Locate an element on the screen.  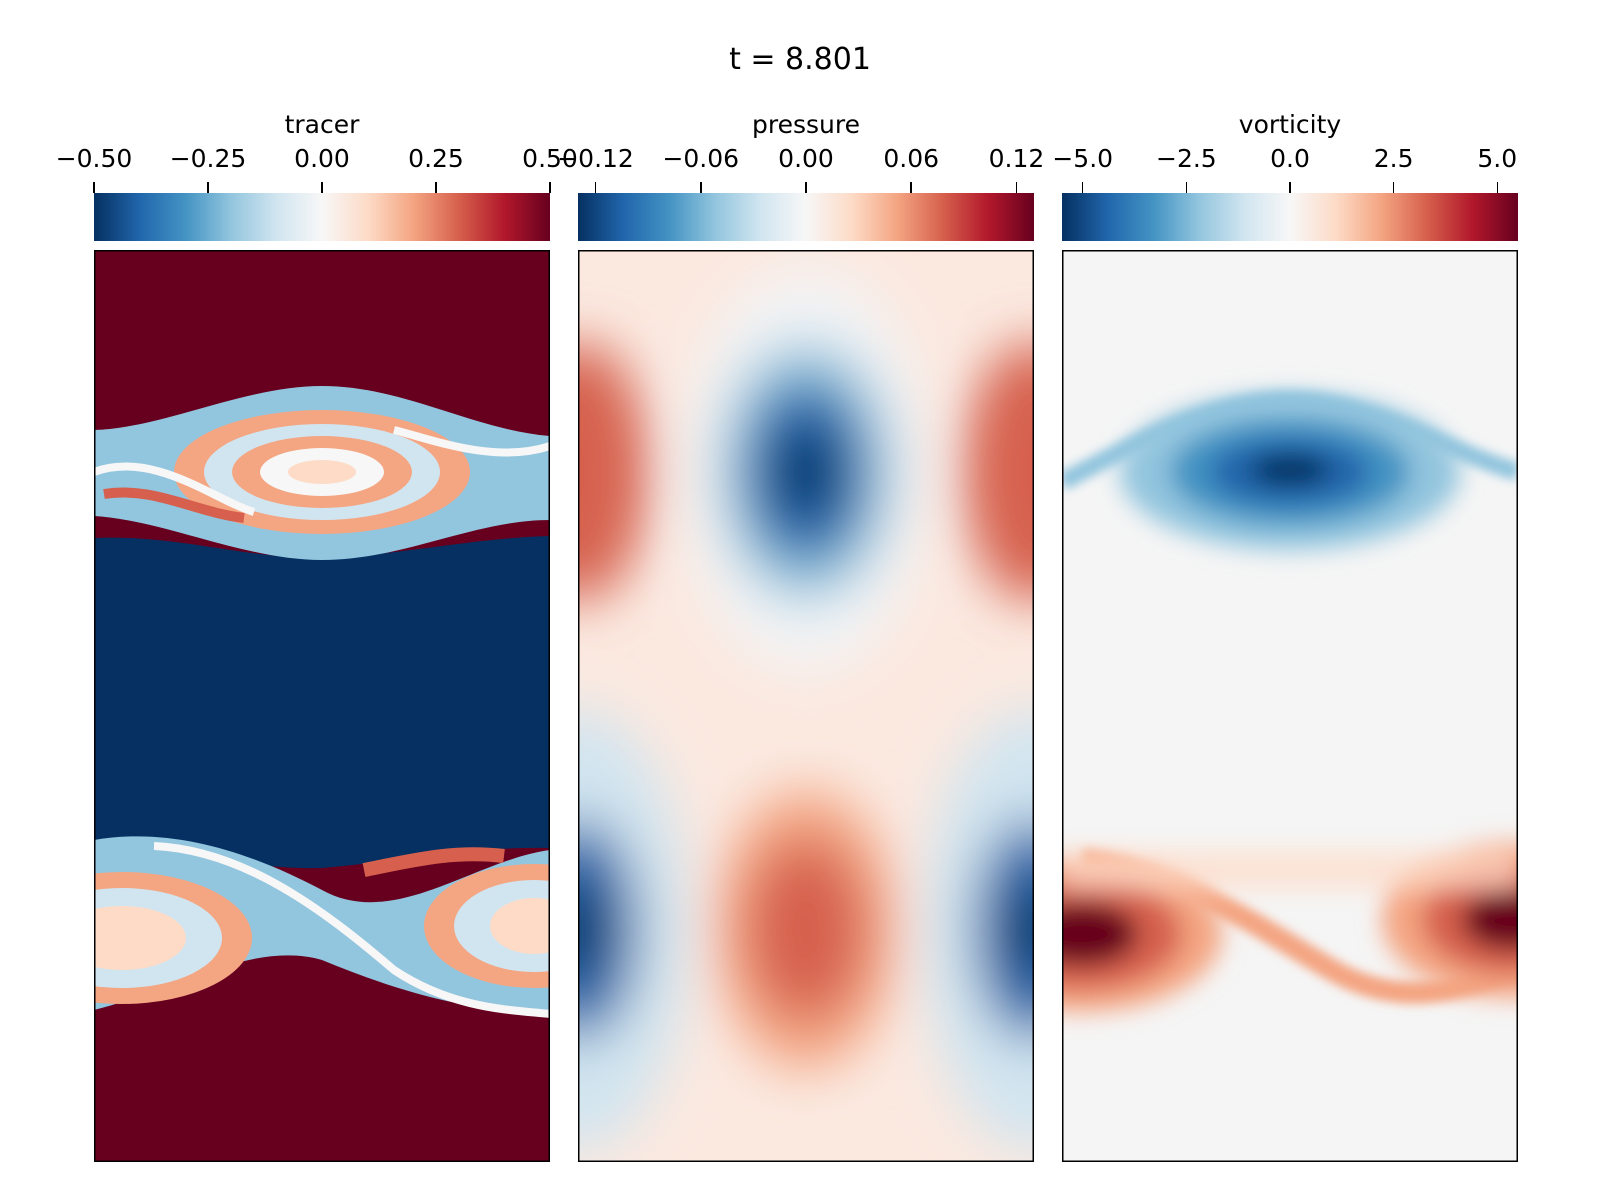
pressure-upper-low-core is located at coordinates (806, 472).